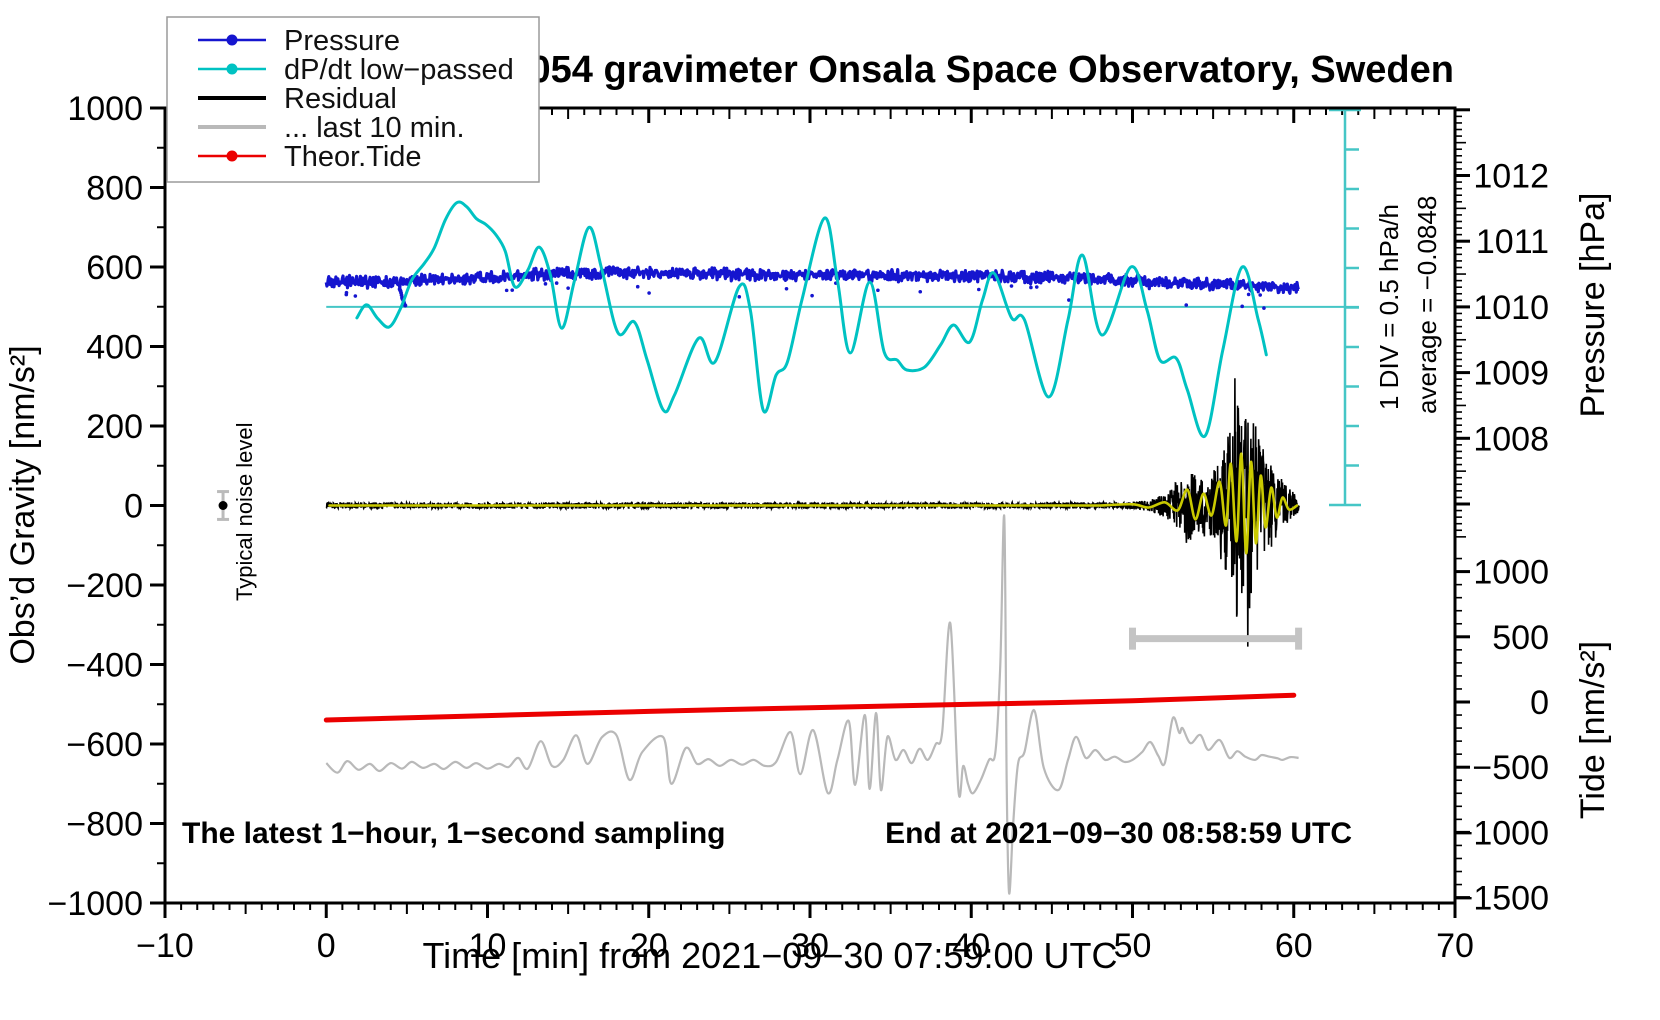  What do you see at coordinates (114, 348) in the screenshot?
I see `y-left-tick-label: 400` at bounding box center [114, 348].